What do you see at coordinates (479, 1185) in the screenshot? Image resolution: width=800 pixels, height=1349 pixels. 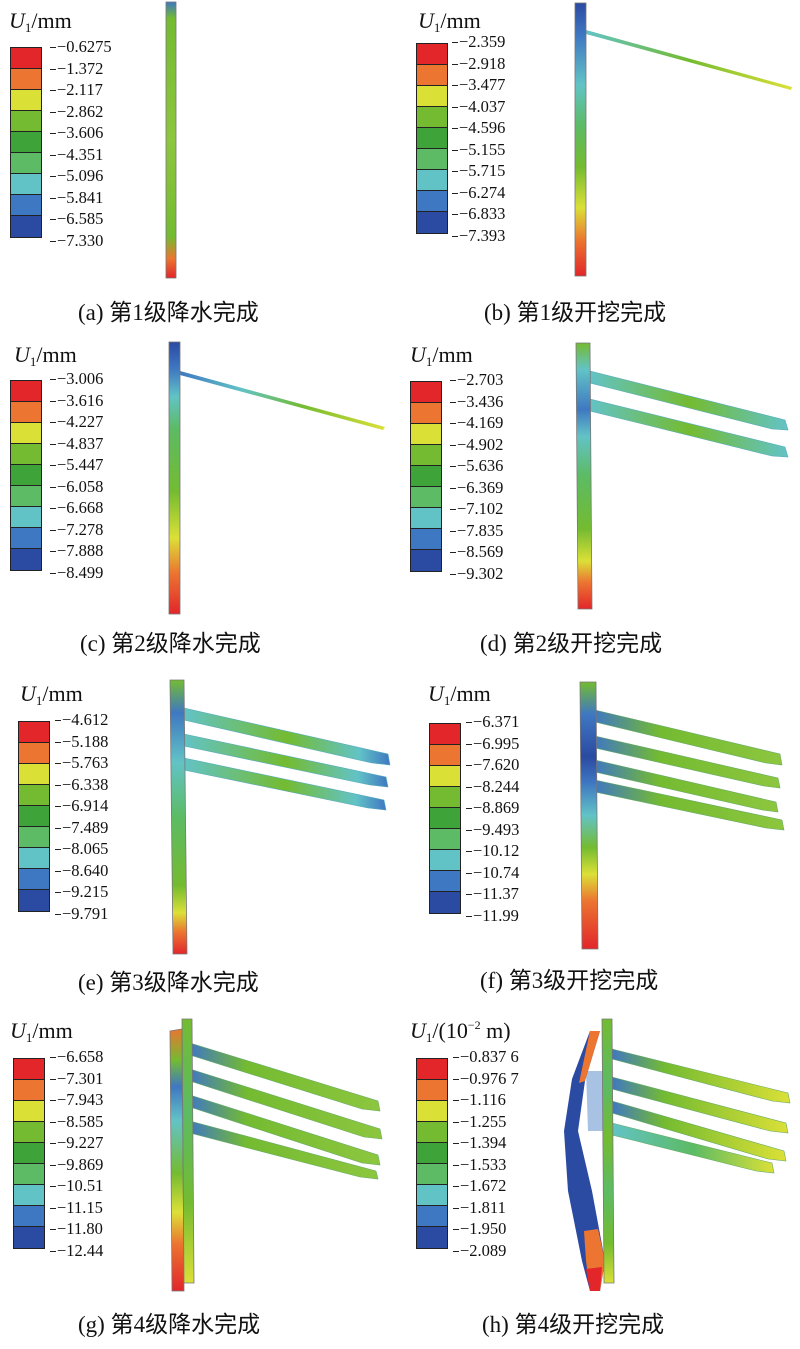 I see `colorbar-tick-label: −1.672` at bounding box center [479, 1185].